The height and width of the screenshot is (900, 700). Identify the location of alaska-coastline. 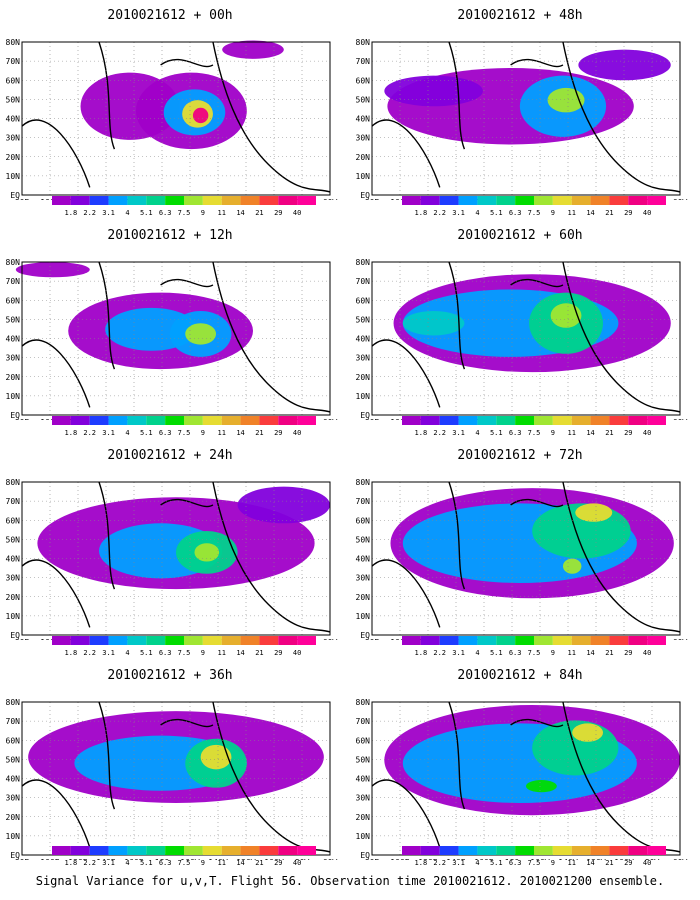
(187, 283).